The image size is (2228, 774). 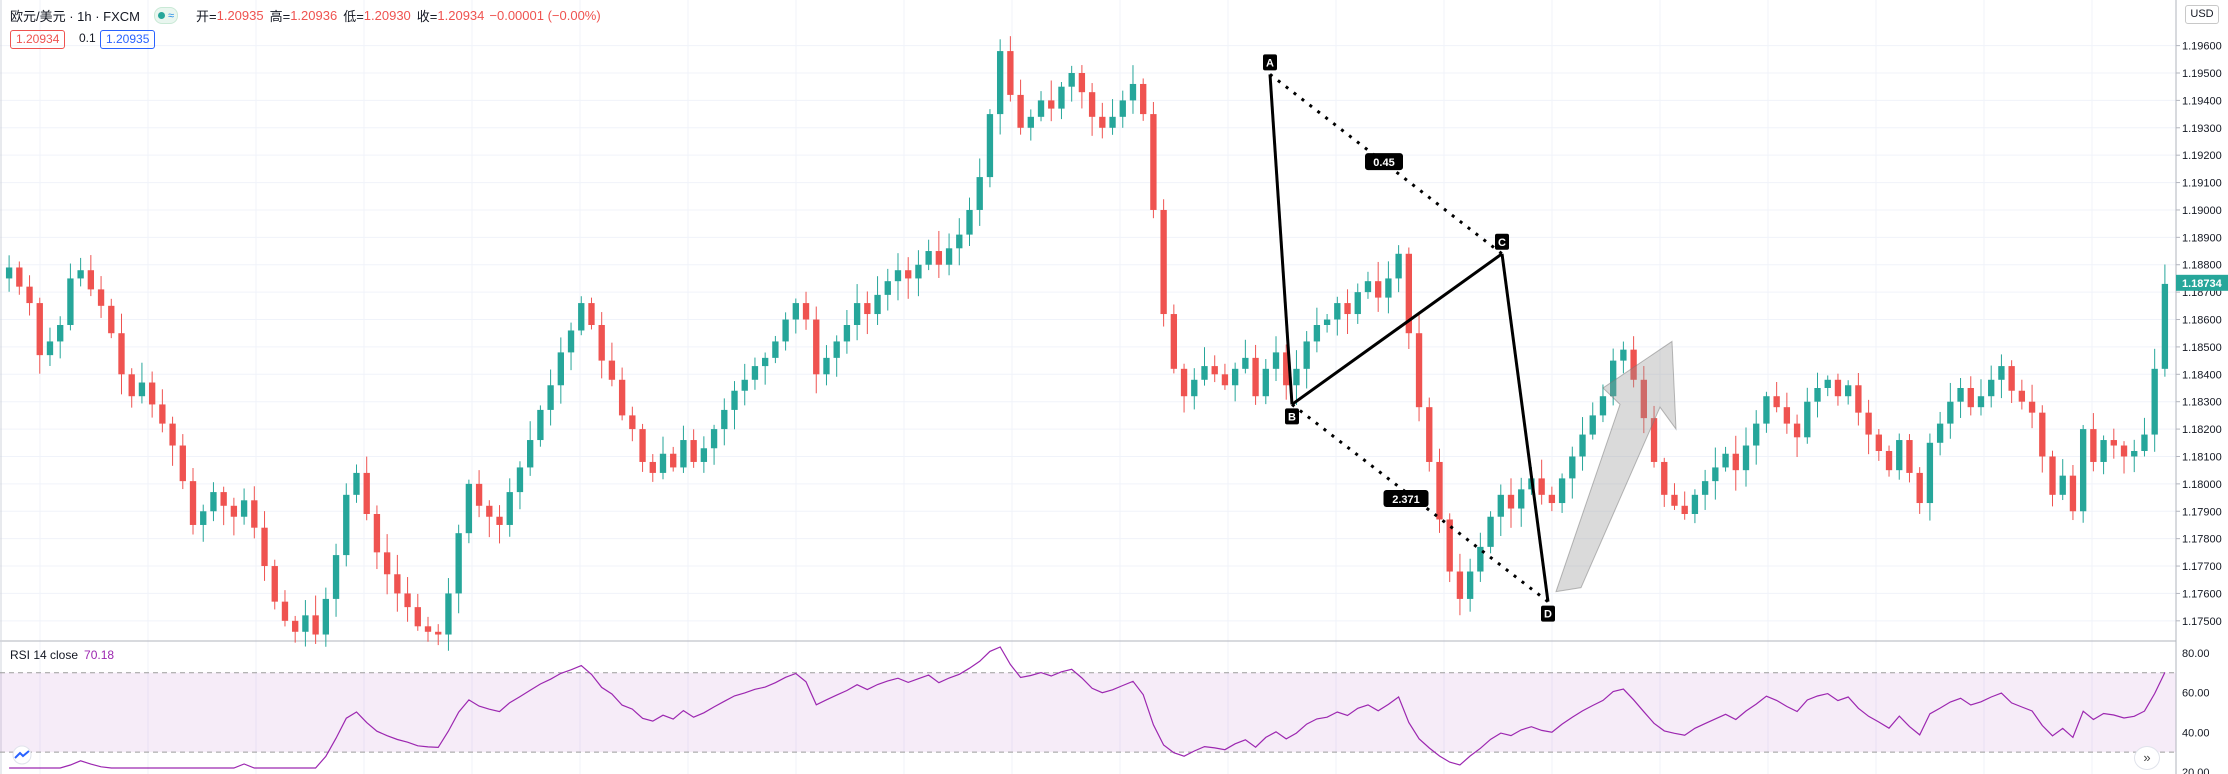 I want to click on price-tick-label: 1.17800, so click(x=2202, y=540).